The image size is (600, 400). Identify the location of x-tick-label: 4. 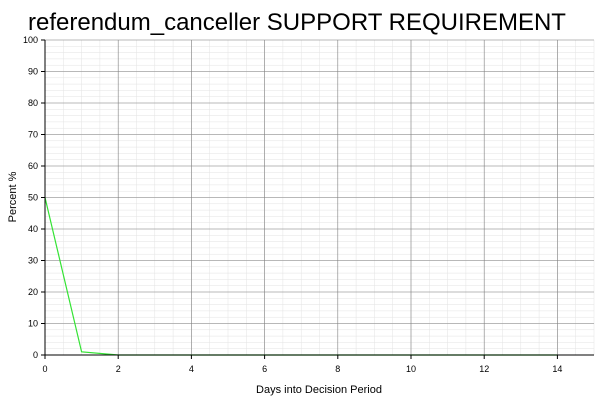
(191, 369).